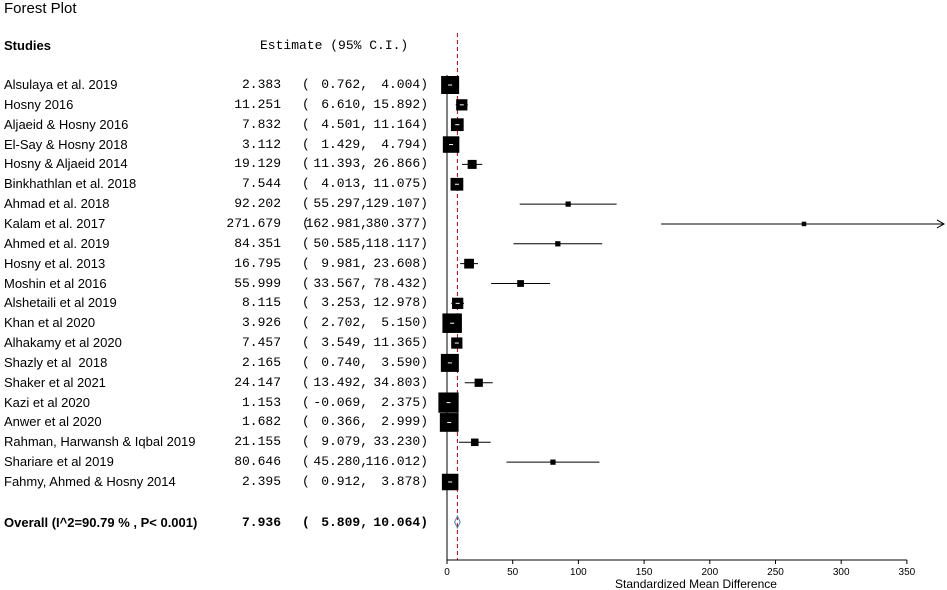 This screenshot has height=590, width=947. Describe the element at coordinates (709, 572) in the screenshot. I see `x-tick-label: 200` at that location.